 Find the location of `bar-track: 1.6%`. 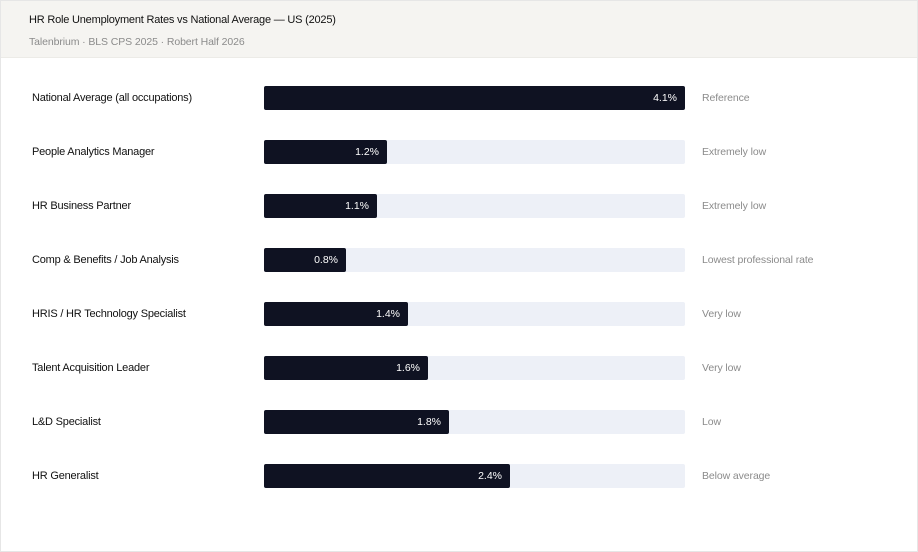

bar-track: 1.6% is located at coordinates (474, 368).